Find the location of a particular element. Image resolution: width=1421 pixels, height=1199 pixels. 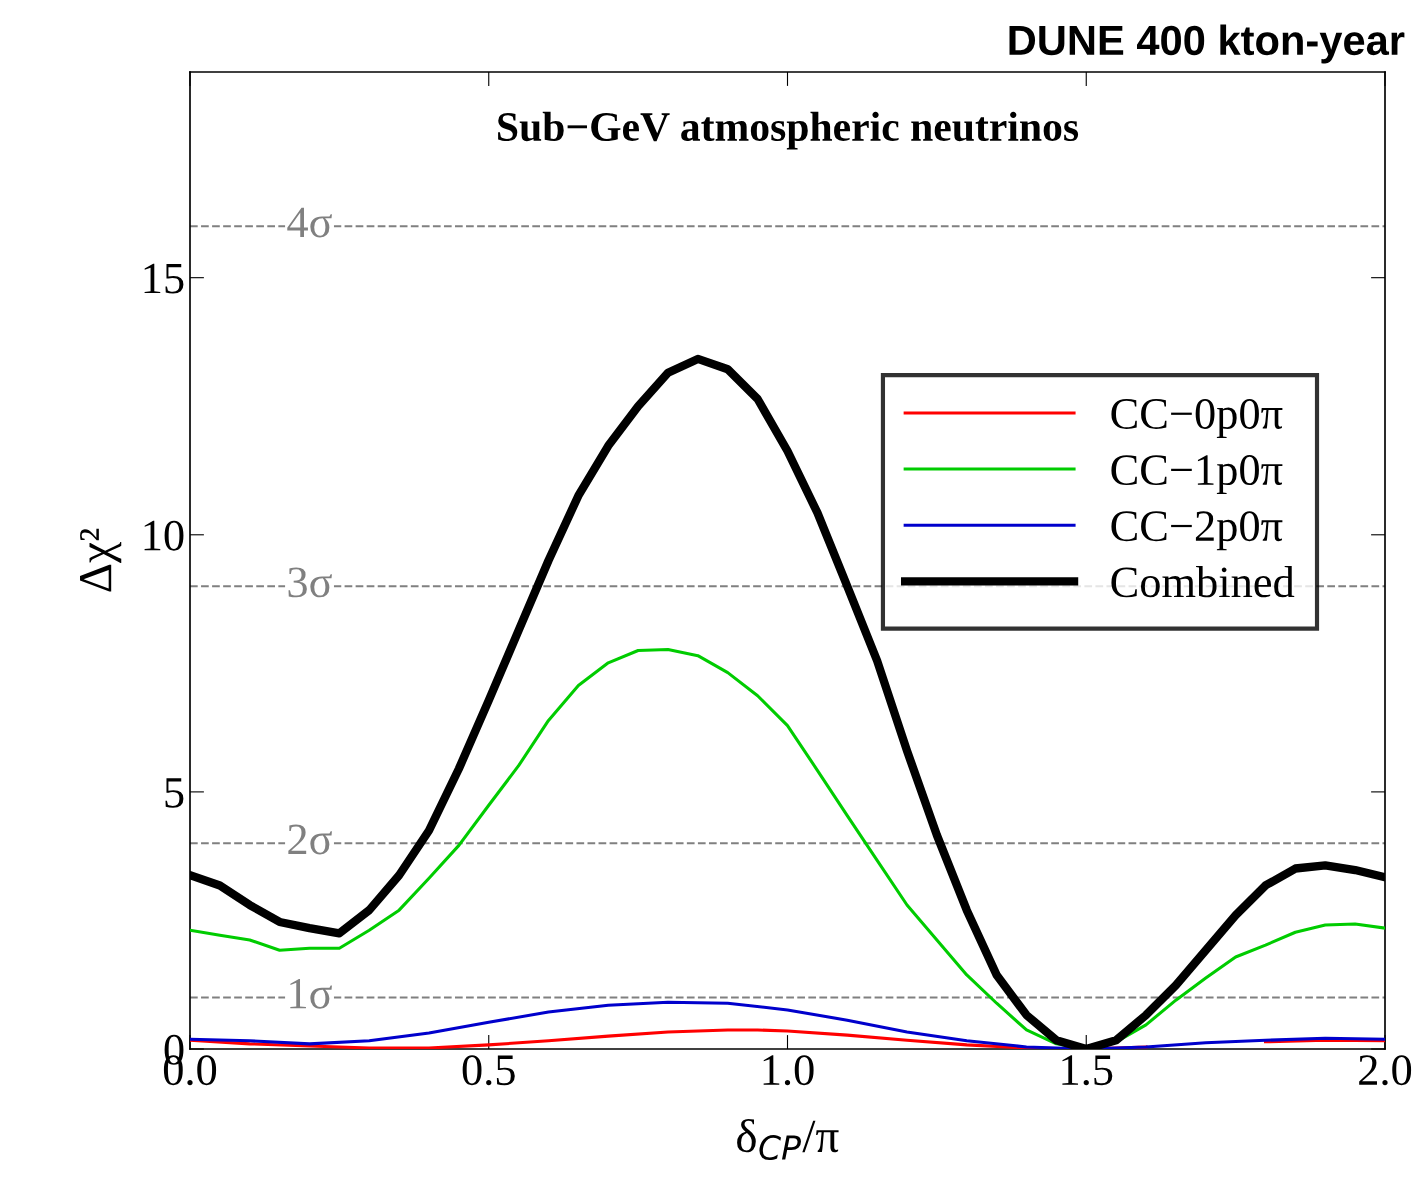

x-tick-label: 2.0 is located at coordinates (1385, 1070).